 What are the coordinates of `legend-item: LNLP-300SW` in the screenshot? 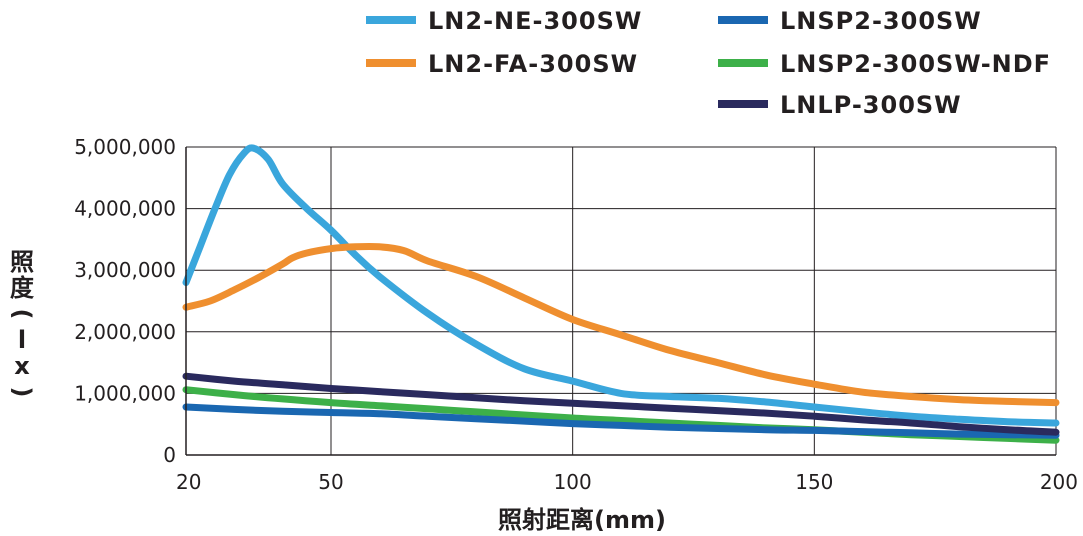 It's located at (840, 105).